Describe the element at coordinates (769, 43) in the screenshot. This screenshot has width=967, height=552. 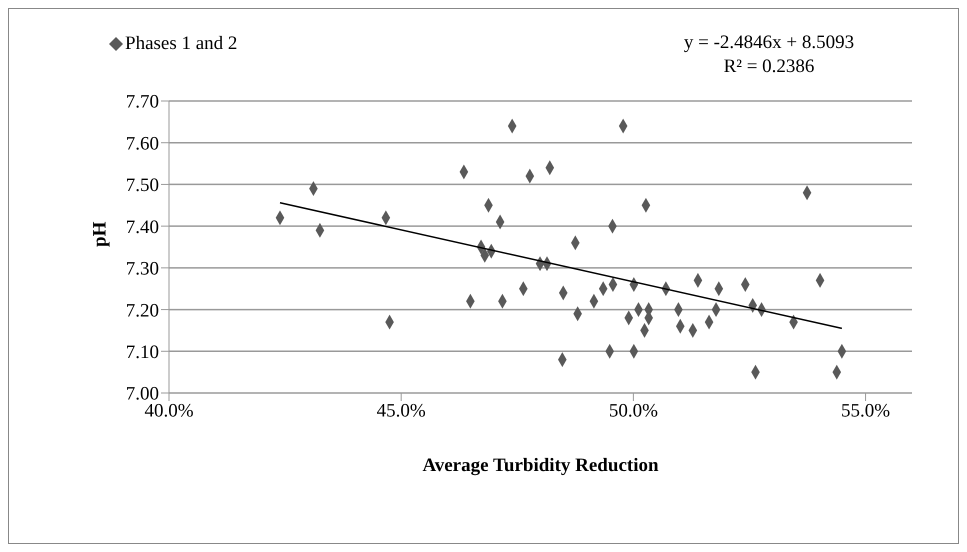
I see `text: y = -2.4846x + 8.5093` at that location.